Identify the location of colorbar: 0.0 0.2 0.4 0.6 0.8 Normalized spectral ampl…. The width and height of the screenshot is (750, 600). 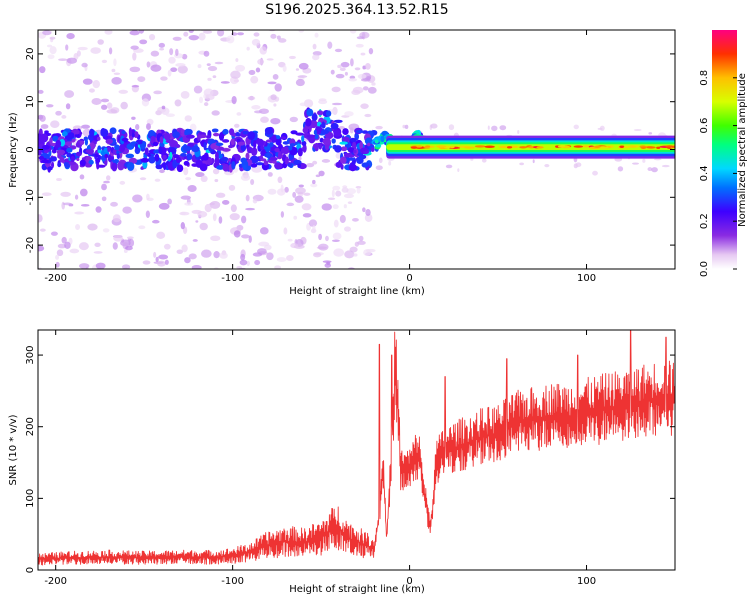
(723, 153).